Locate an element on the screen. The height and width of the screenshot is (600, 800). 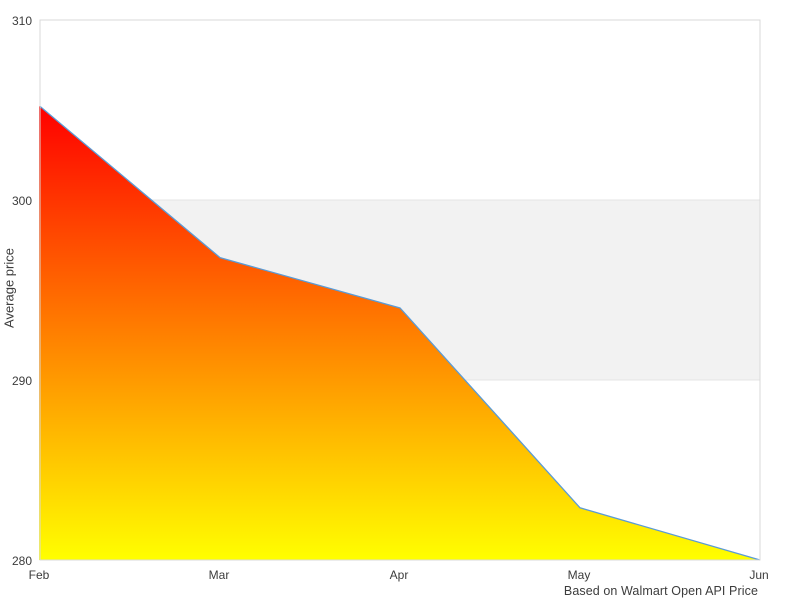
y-tick-label: 290 is located at coordinates (21, 380).